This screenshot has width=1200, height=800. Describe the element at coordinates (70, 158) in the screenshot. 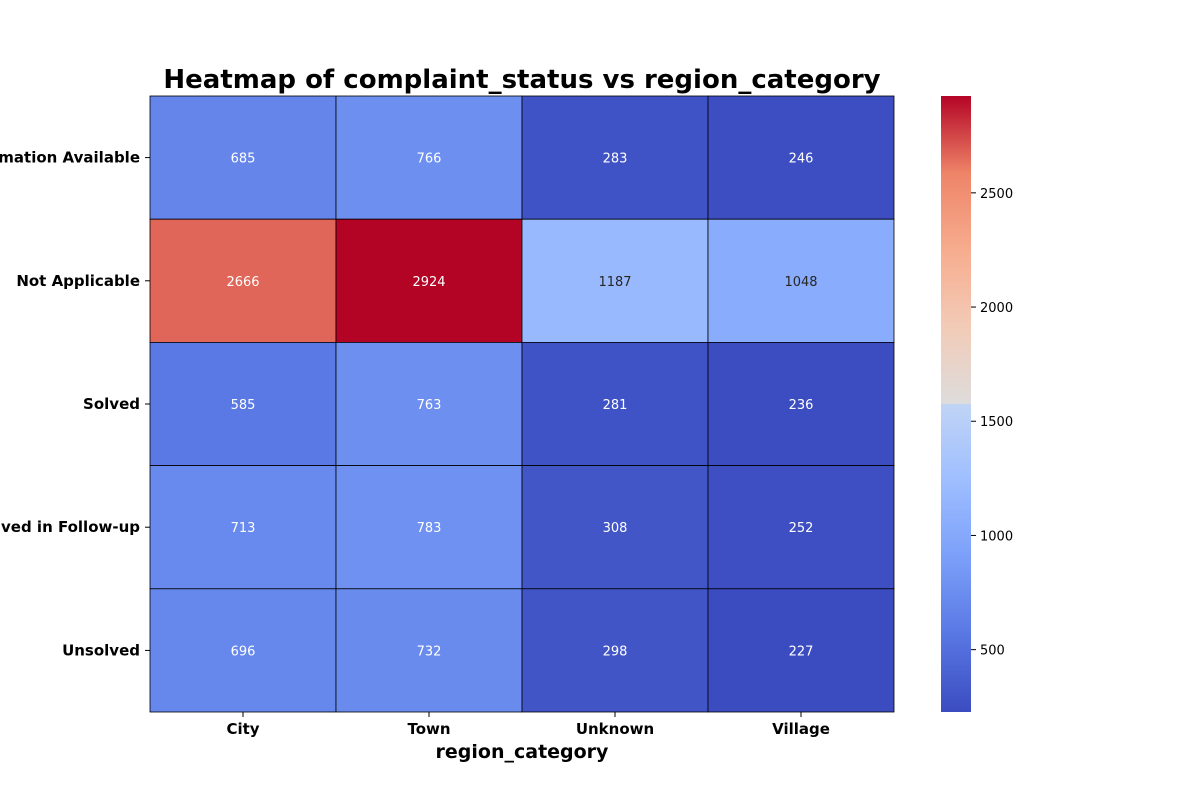

I see `y-tick-label: No Information Available` at that location.